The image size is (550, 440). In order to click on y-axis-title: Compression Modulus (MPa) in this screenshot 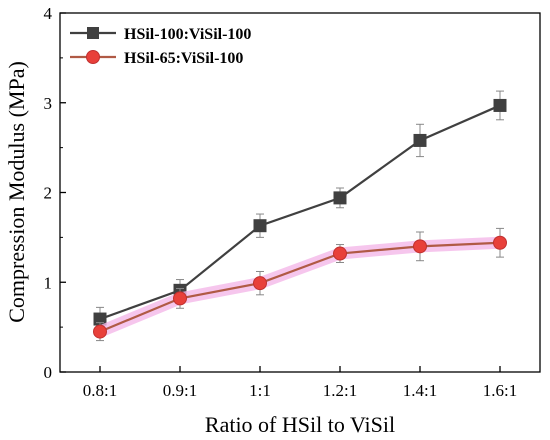, I will do `click(16, 192)`.